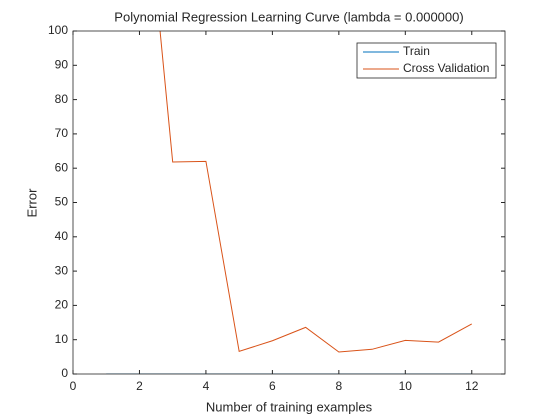 The width and height of the screenshot is (560, 420). Describe the element at coordinates (416, 51) in the screenshot. I see `legend-label: Train` at that location.